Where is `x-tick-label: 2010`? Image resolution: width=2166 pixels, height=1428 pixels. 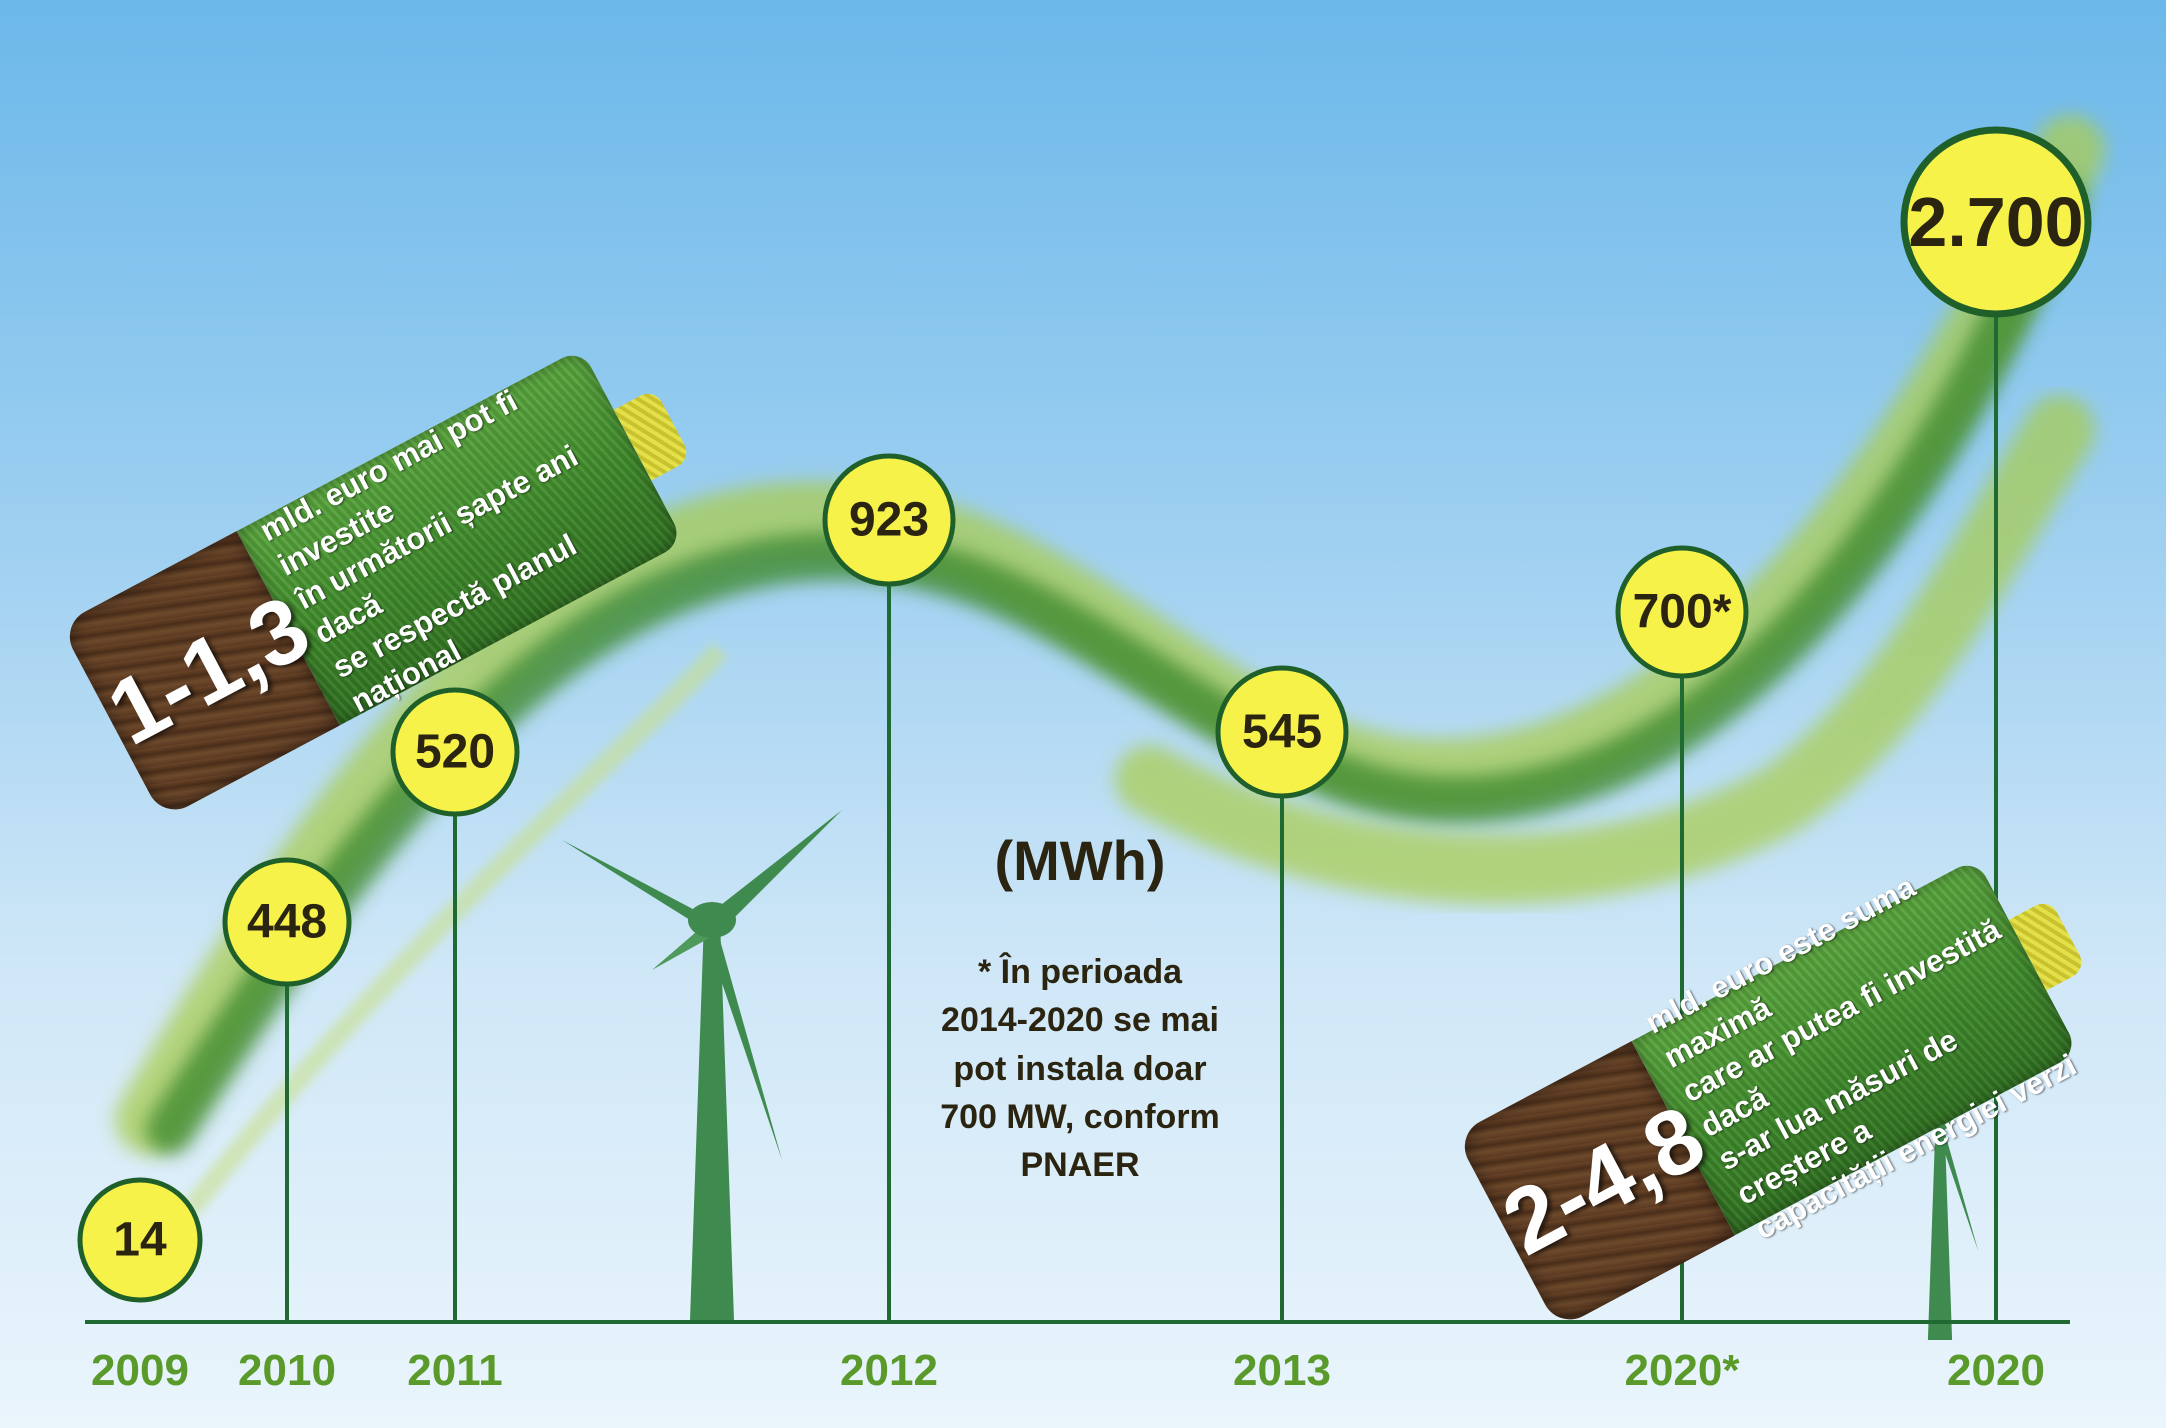
x-tick-label: 2010 is located at coordinates (287, 1370).